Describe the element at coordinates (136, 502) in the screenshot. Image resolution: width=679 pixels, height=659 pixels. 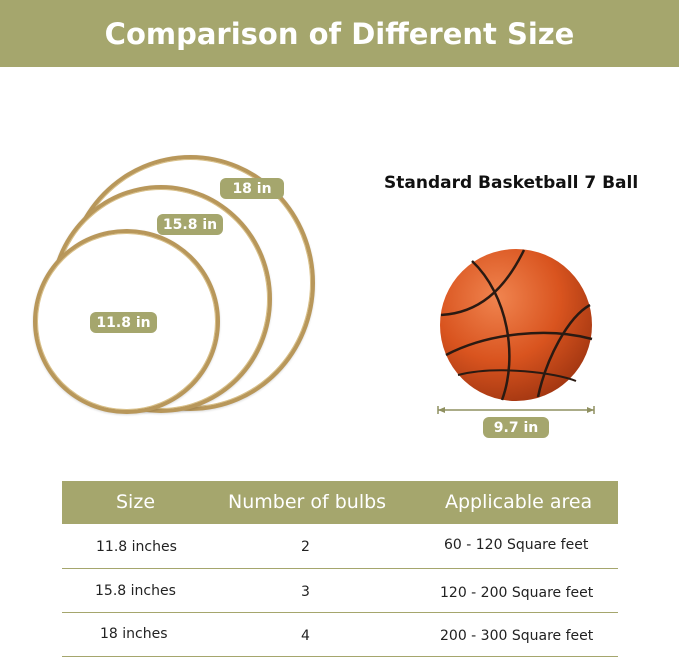
I see `header-size: Size` at that location.